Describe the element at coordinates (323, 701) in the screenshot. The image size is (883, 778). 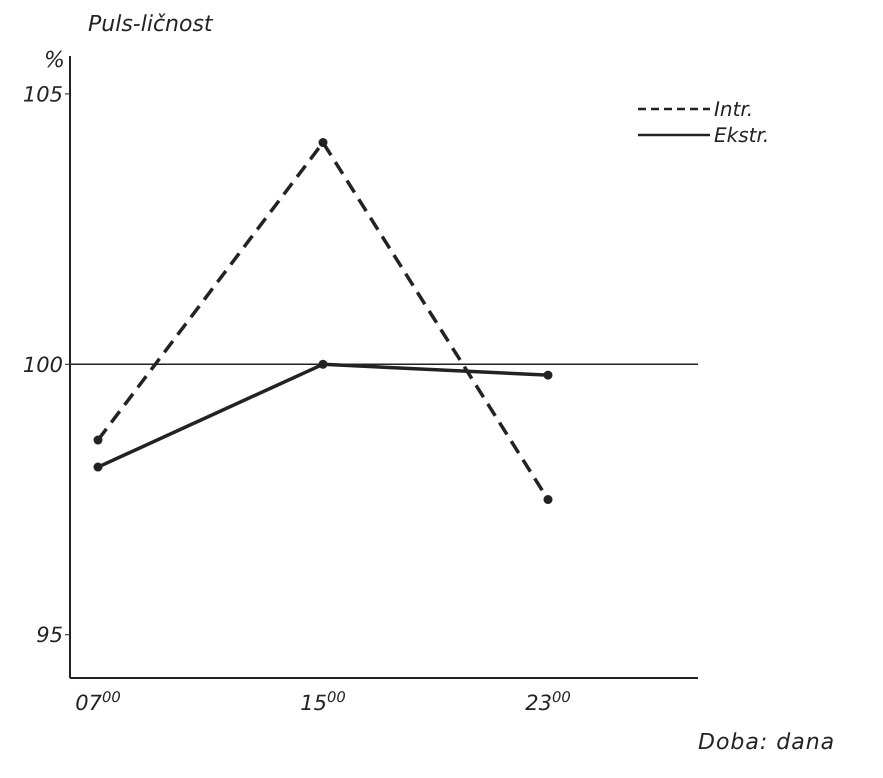
I see `x-tick-label: 15$^{00}$` at that location.